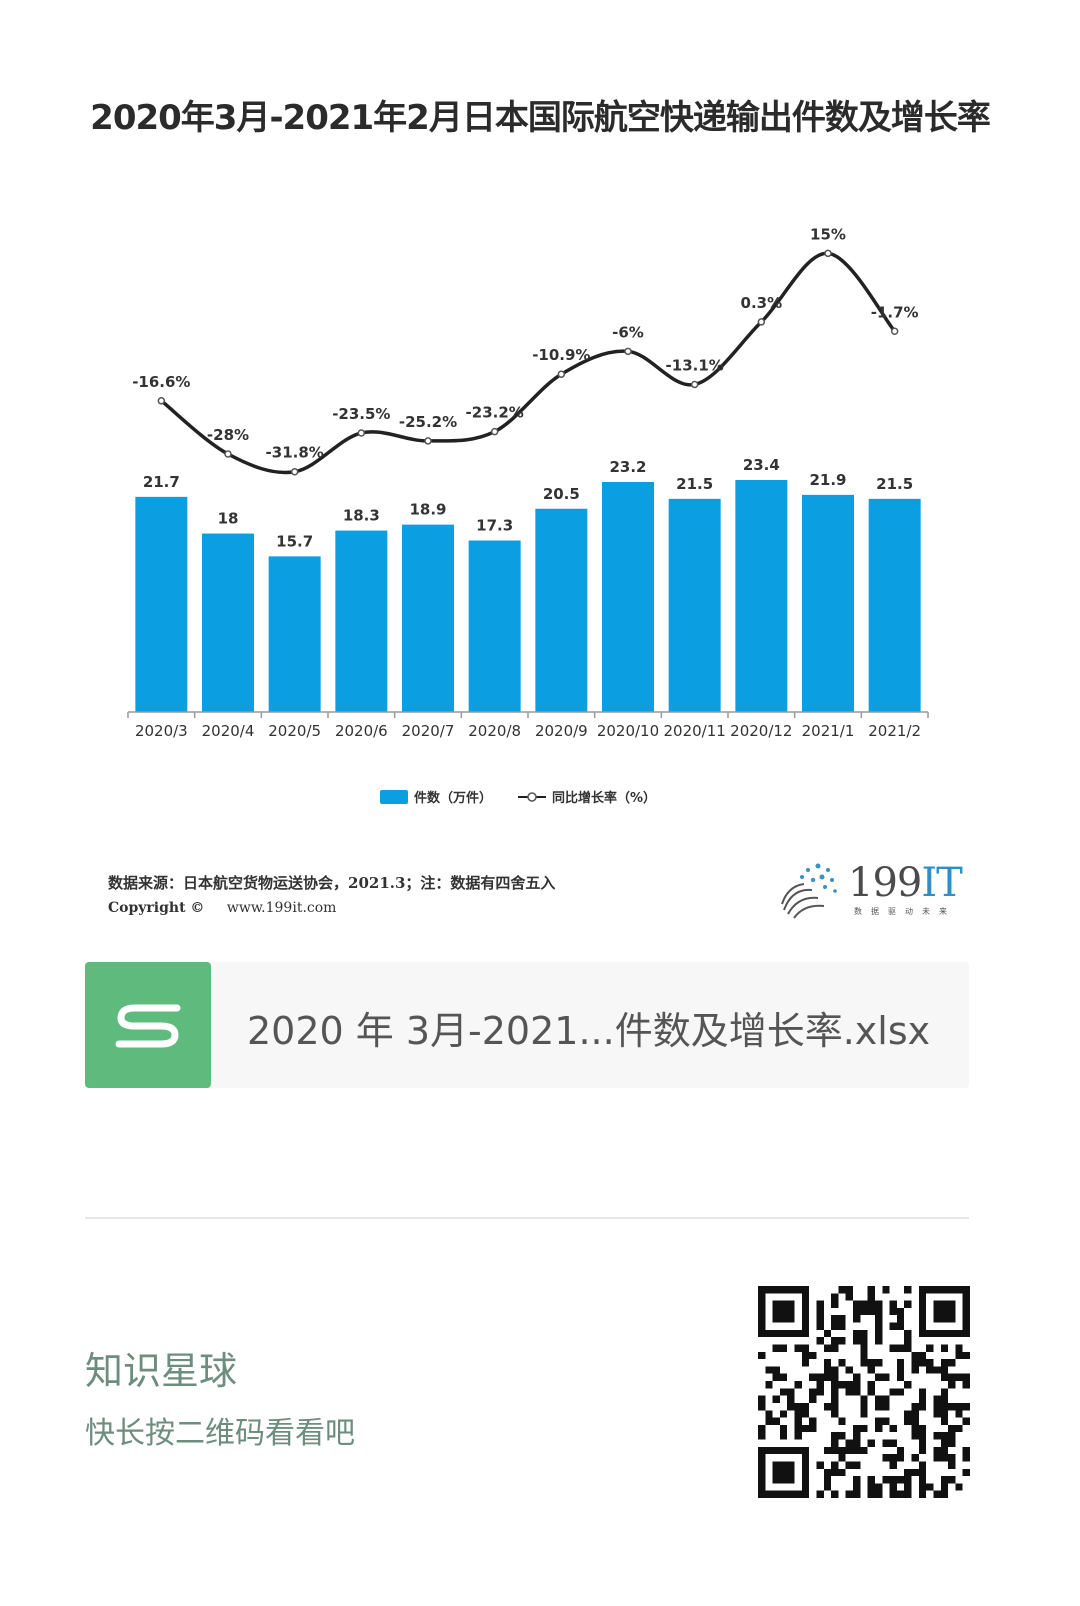  Describe the element at coordinates (281, 908) in the screenshot. I see `website-link: www.199it.com` at that location.